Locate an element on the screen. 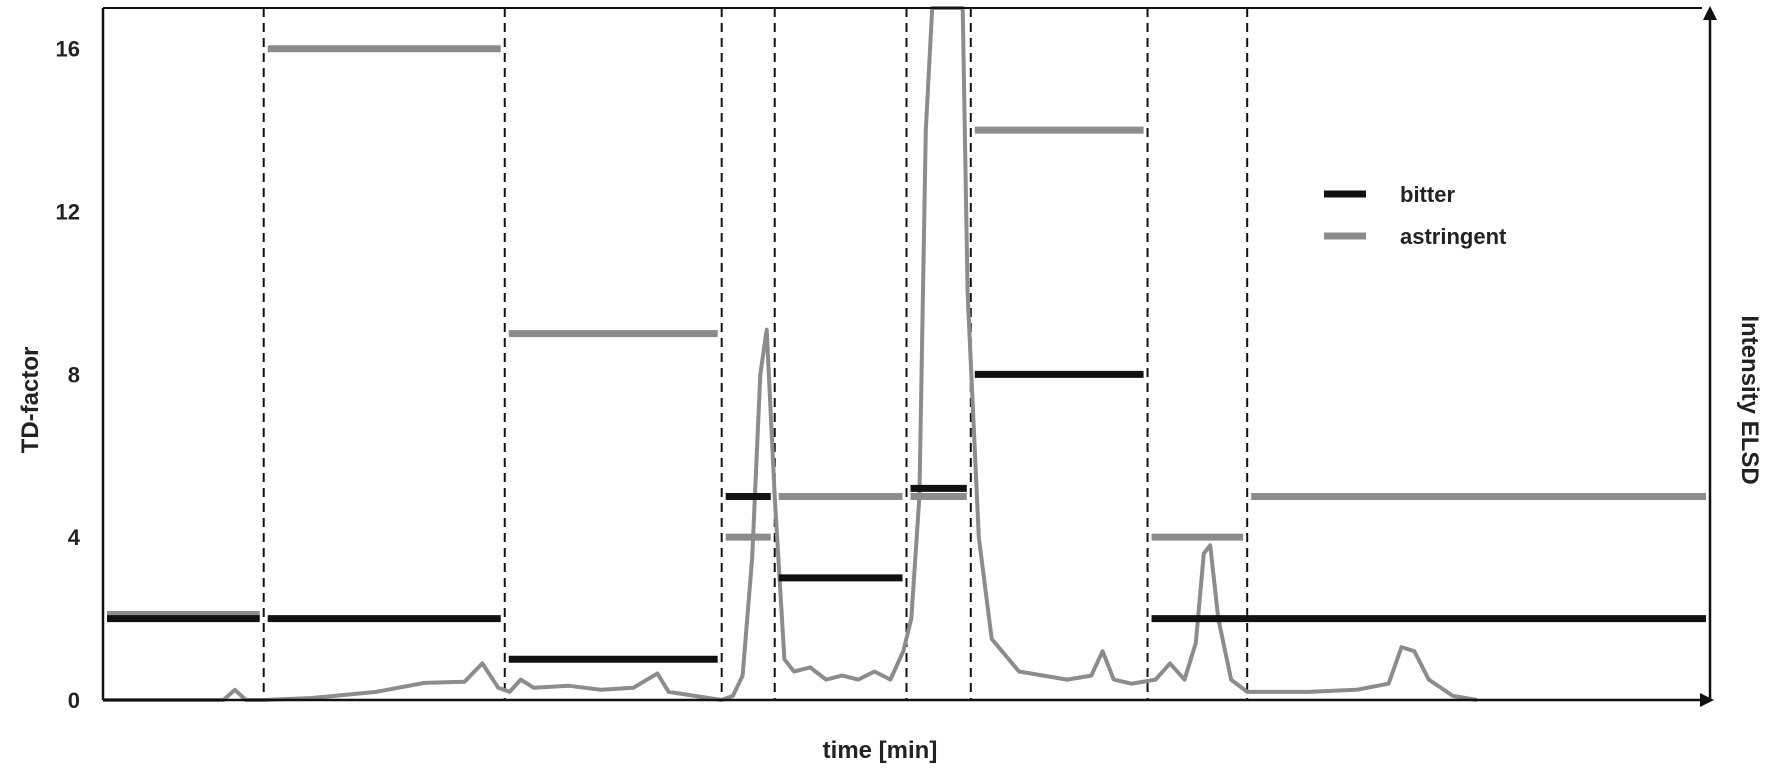  legend-label-bitter: bitter is located at coordinates (1427, 194).